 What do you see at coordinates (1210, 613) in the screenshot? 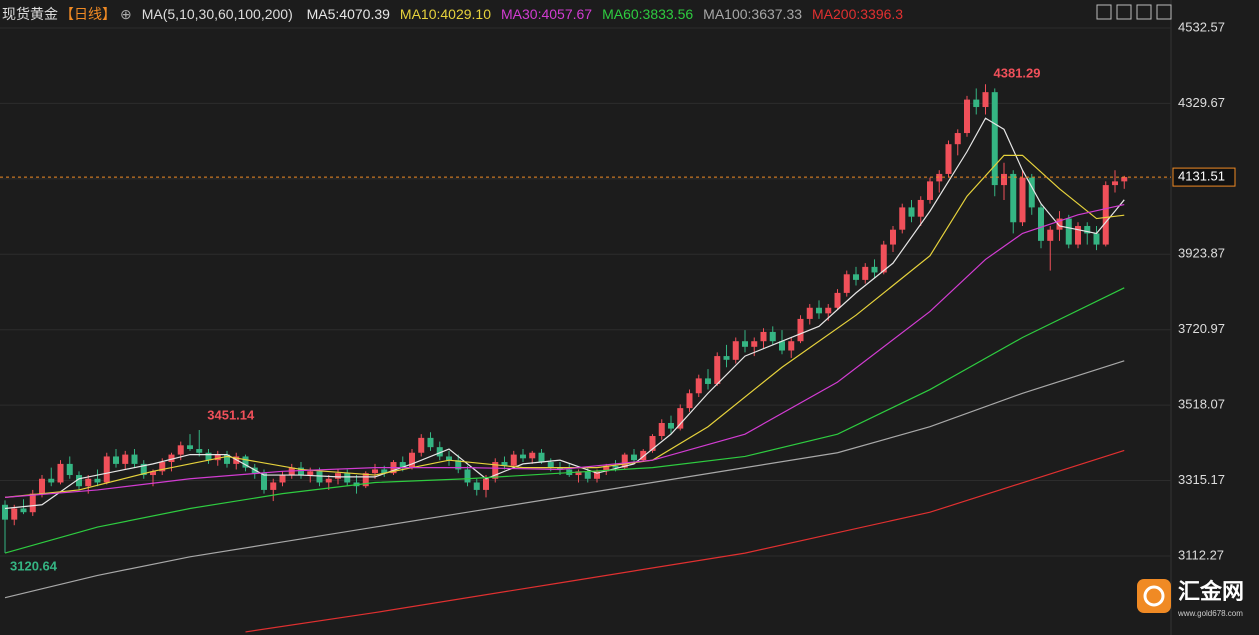
I see `watermark-url: www.gold678.com` at bounding box center [1210, 613].